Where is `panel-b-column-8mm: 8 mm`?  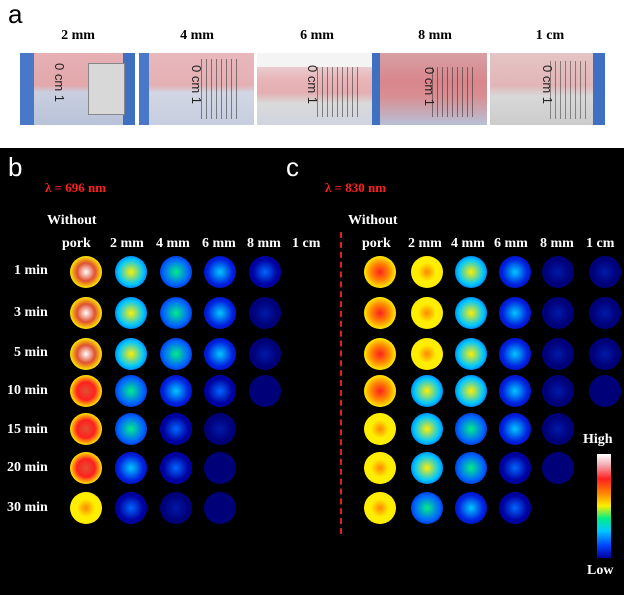 panel-b-column-8mm: 8 mm is located at coordinates (264, 243).